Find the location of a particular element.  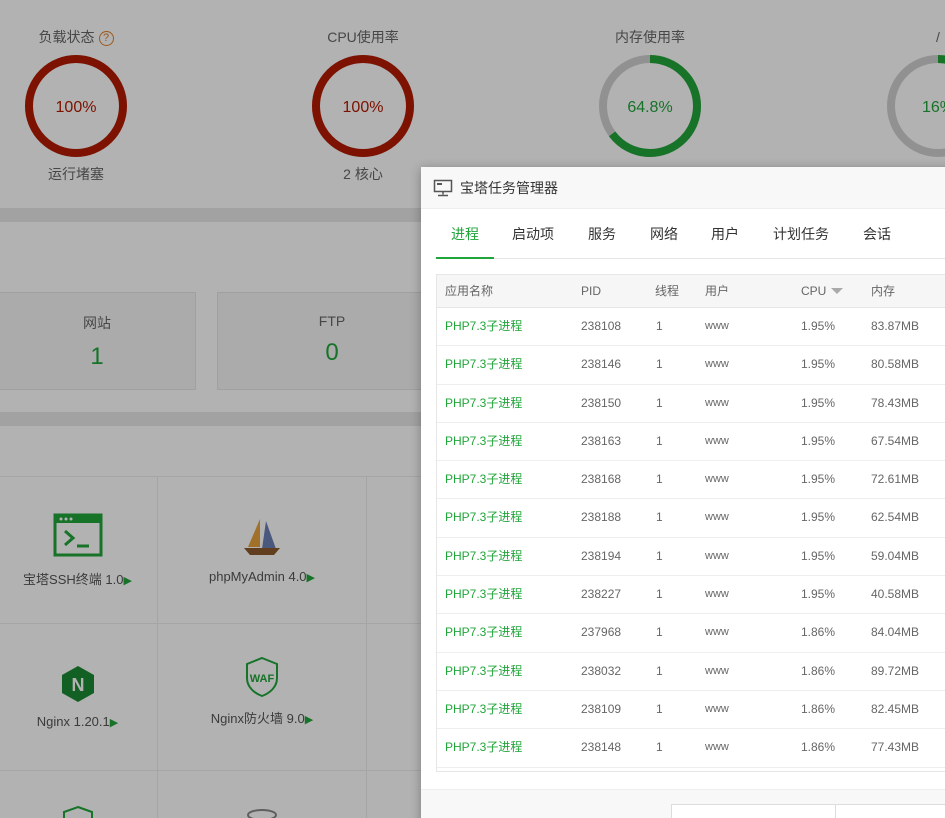

table-row: PHP7.3子进程 238032 1 www 1.86% 89.72MB is located at coordinates (691, 672).